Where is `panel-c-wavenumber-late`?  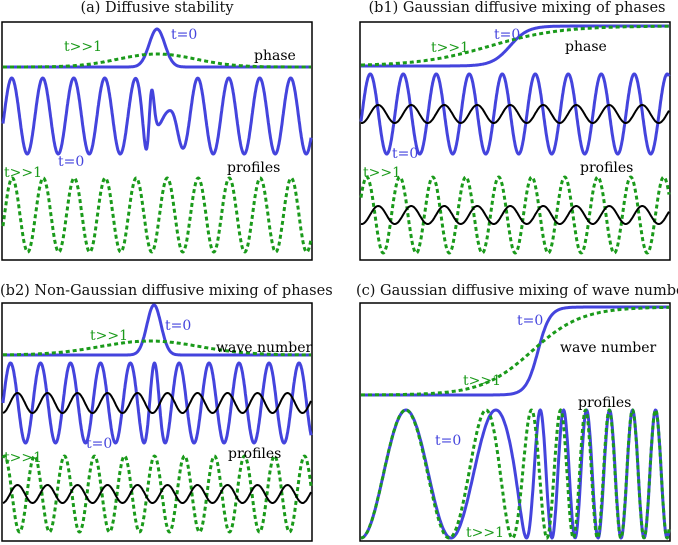
panel-c-wavenumber-late is located at coordinates (515, 351).